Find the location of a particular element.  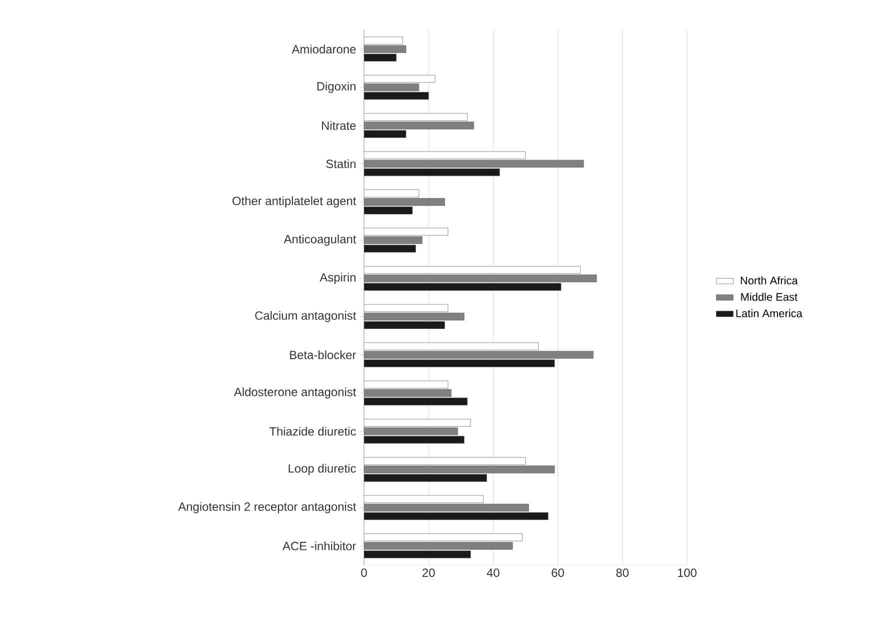

legend-label: Middle East is located at coordinates (769, 296).